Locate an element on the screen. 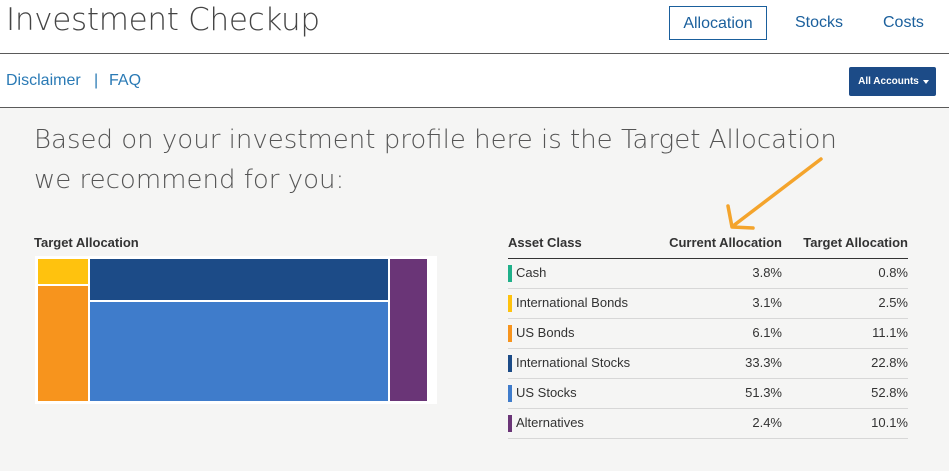  disclaimer-link: Disclaimer is located at coordinates (43, 80).